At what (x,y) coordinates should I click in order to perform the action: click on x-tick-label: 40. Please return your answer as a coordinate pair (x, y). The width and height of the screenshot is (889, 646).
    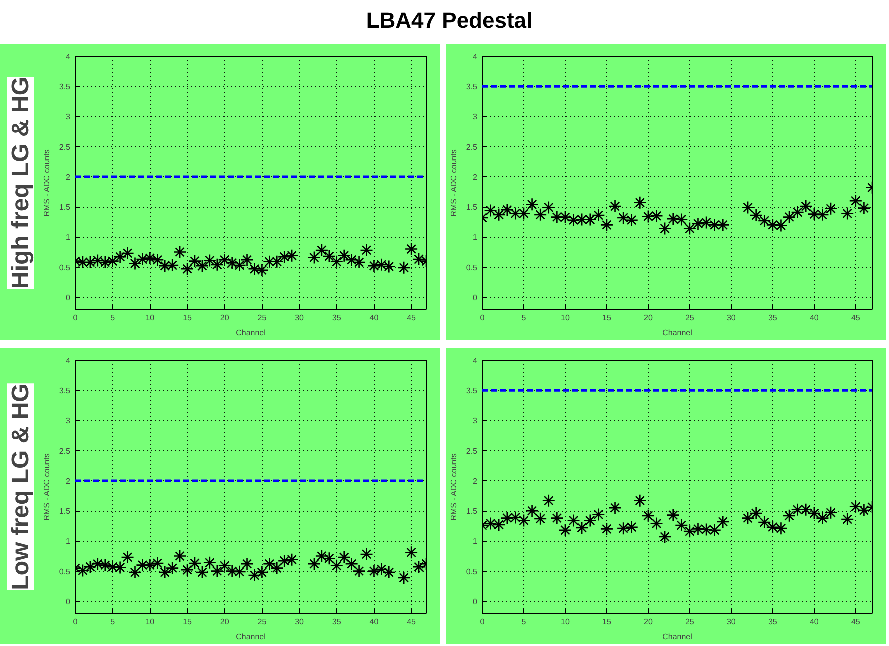
    Looking at the image, I should click on (375, 622).